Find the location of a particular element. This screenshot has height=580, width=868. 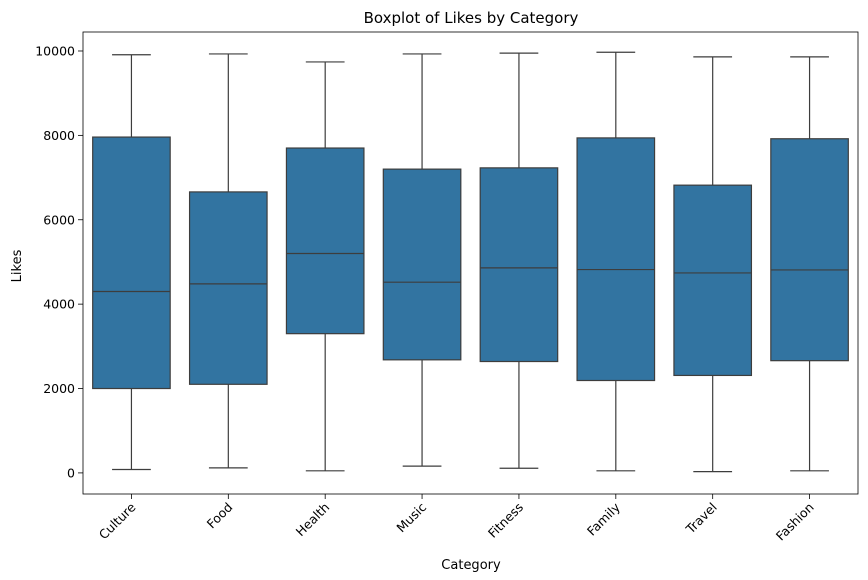

x-tick-label: Family is located at coordinates (603, 518).